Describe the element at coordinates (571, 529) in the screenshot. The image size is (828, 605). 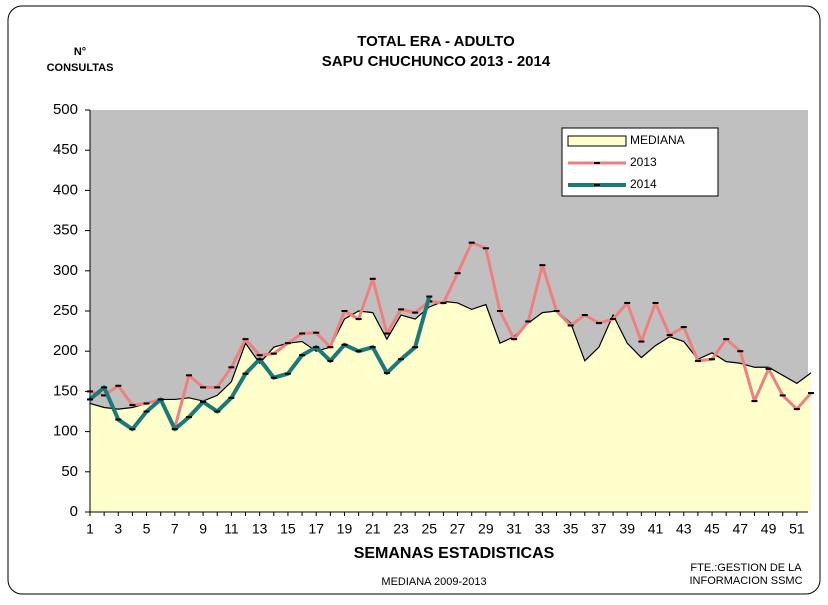
I see `x-tick-label: 35` at that location.